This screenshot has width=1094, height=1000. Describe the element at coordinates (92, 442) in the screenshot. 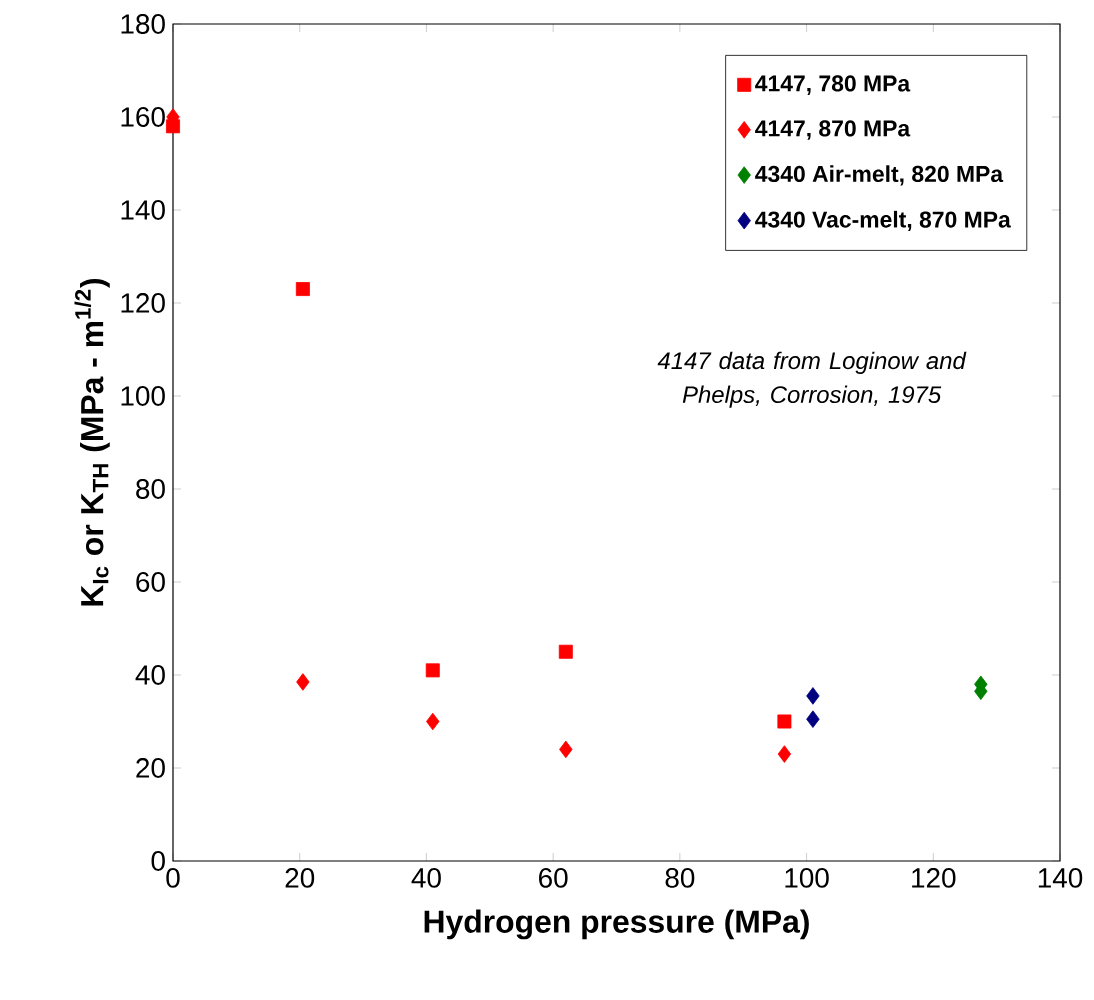

I see `y-axis-title: K$_{Ic}$ or K$_{TH}$ (MPa - m$^{1/2}$)` at that location.